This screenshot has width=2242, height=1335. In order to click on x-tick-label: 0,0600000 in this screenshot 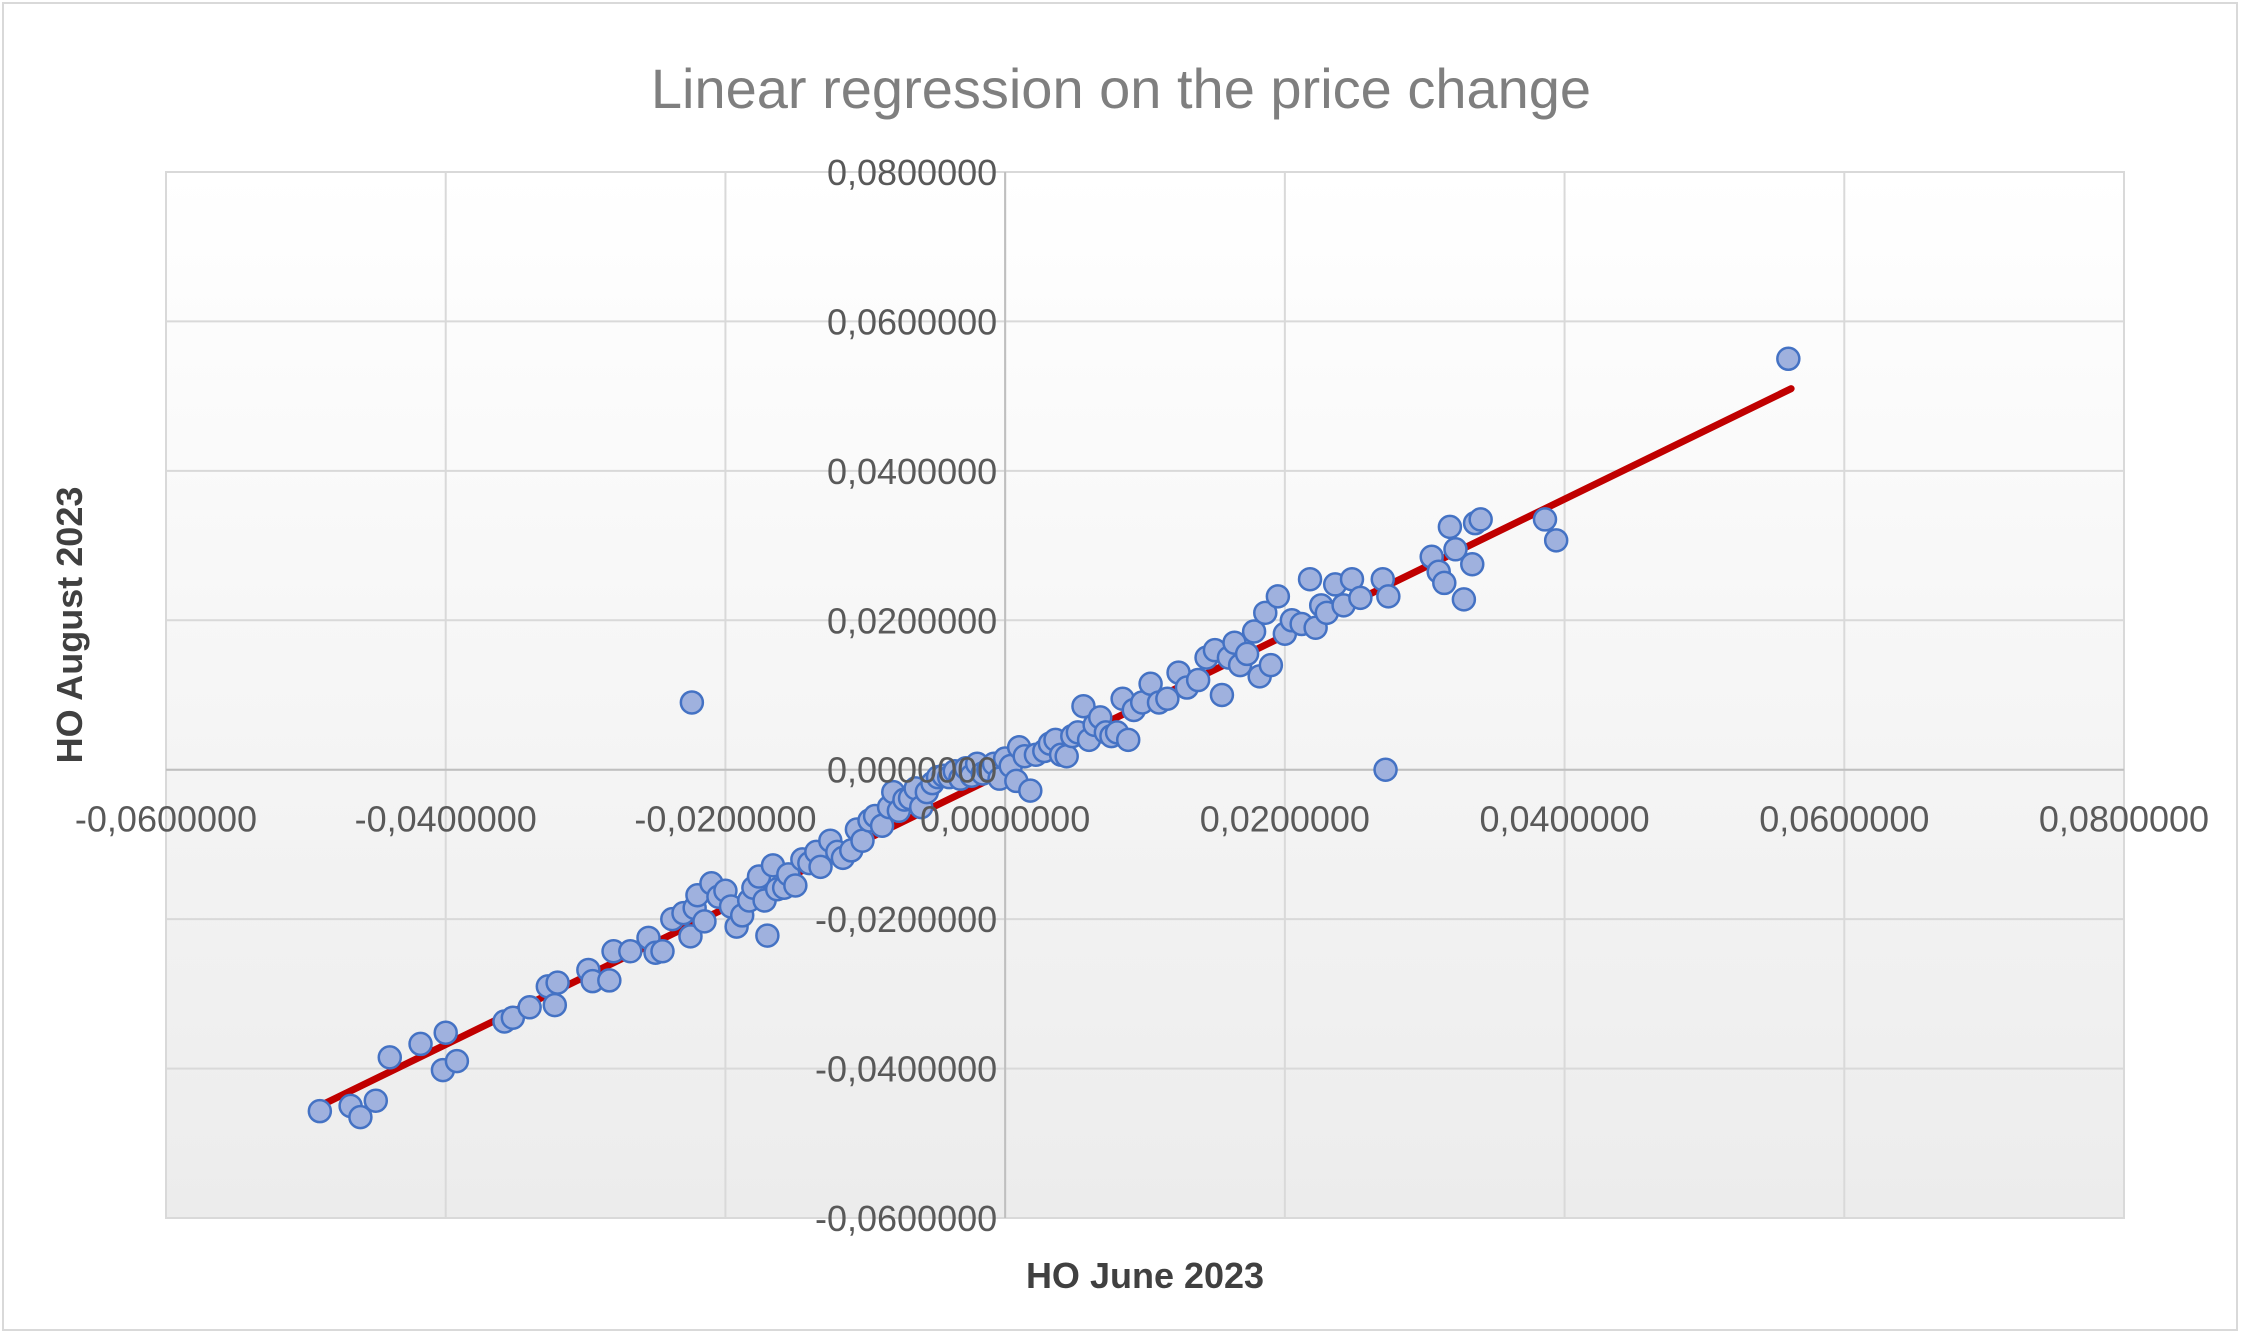, I will do `click(1844, 819)`.